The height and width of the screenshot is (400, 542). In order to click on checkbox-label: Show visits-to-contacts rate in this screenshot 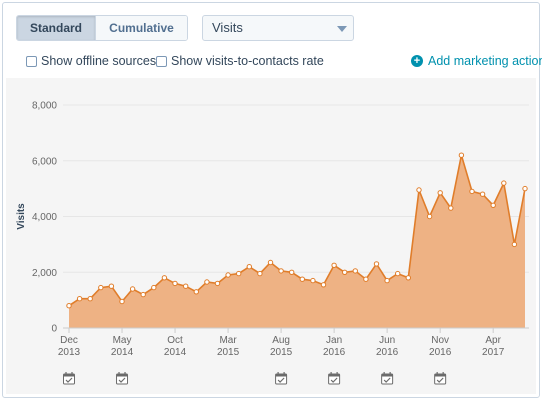, I will do `click(247, 61)`.